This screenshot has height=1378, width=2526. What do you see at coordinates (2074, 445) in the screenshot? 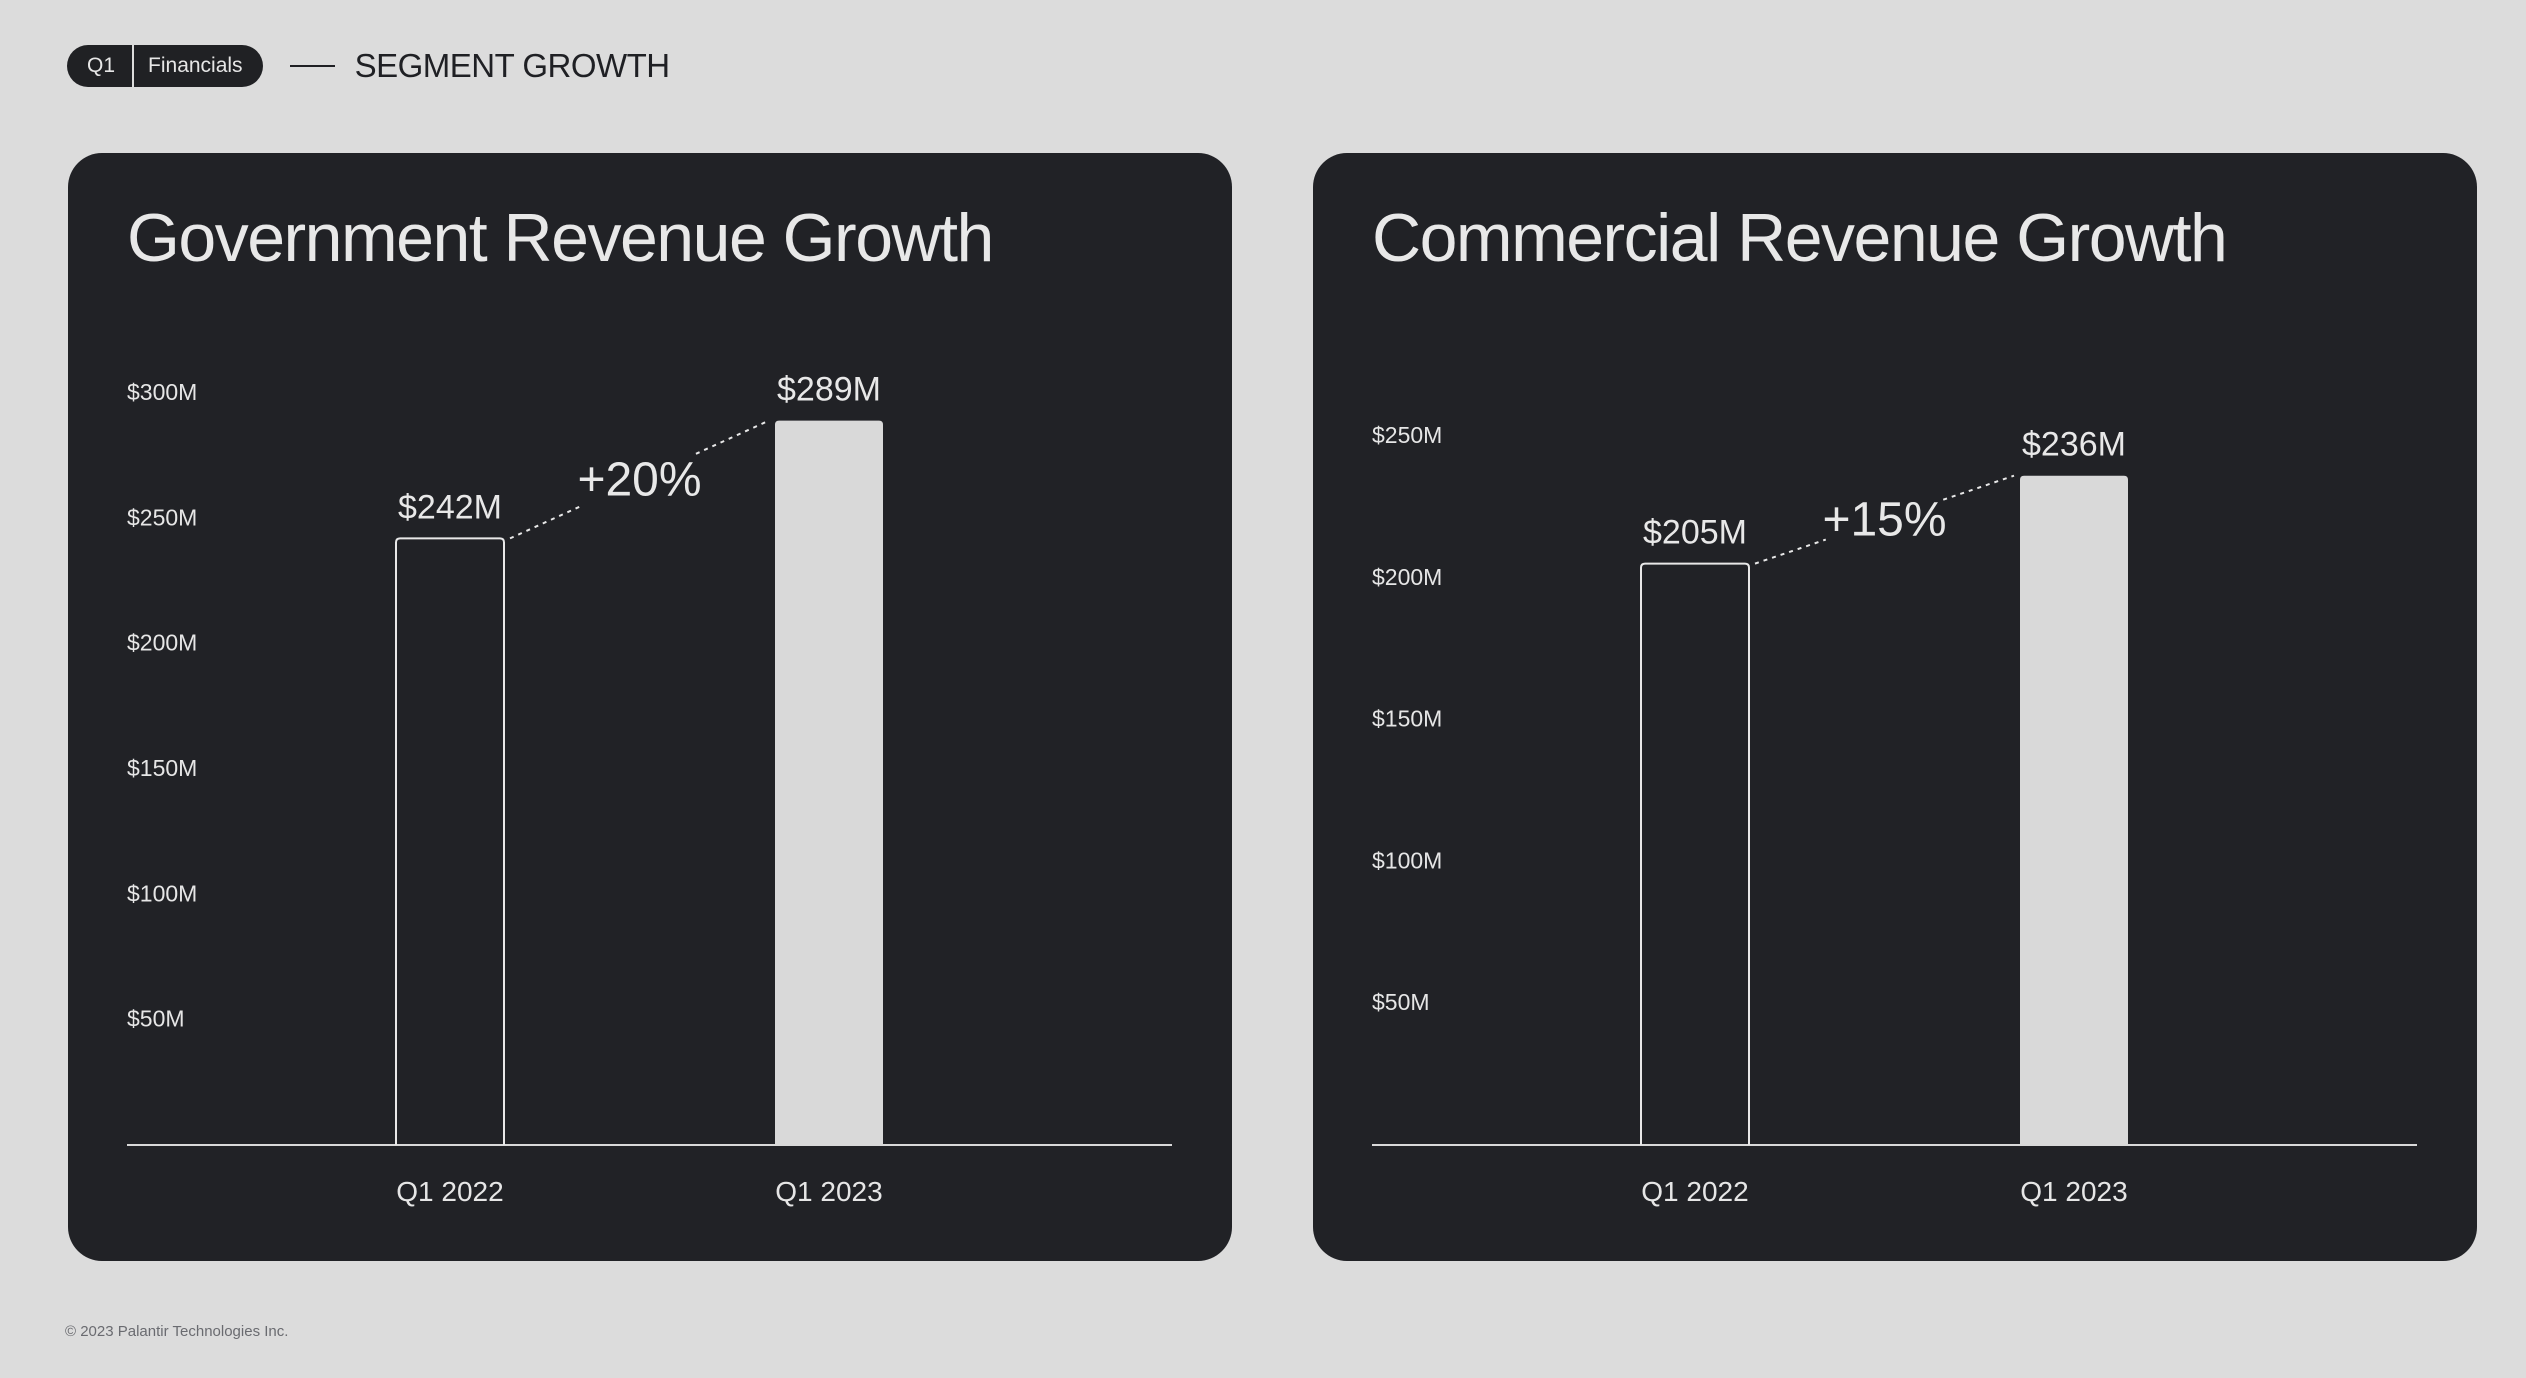
I see `bar-value-label: $236M` at bounding box center [2074, 445].